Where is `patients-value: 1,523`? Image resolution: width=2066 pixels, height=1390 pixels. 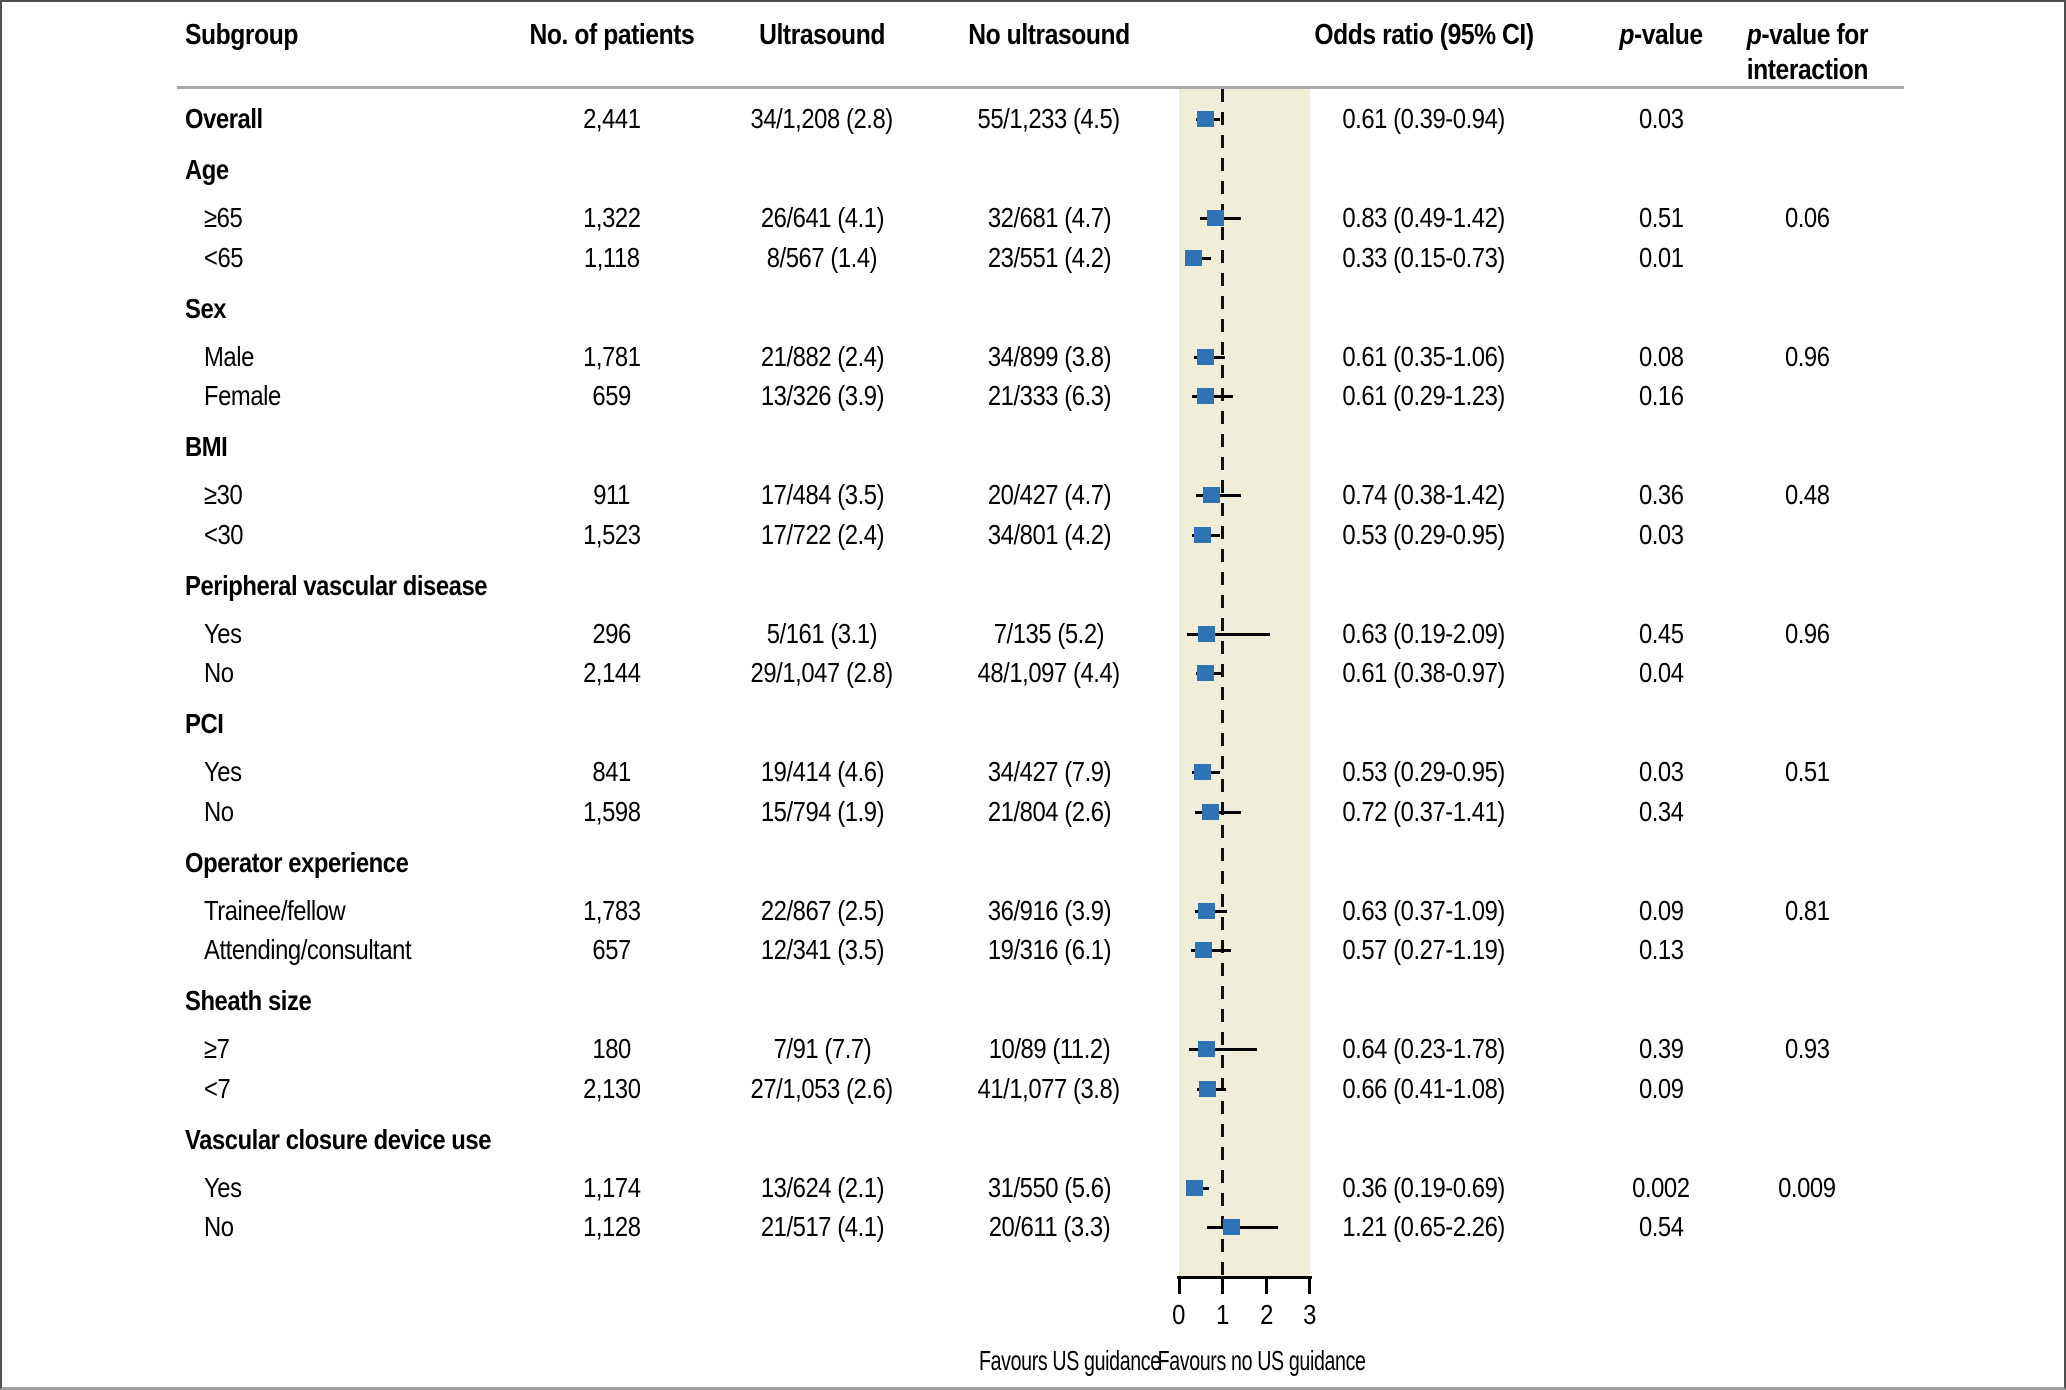 patients-value: 1,523 is located at coordinates (612, 534).